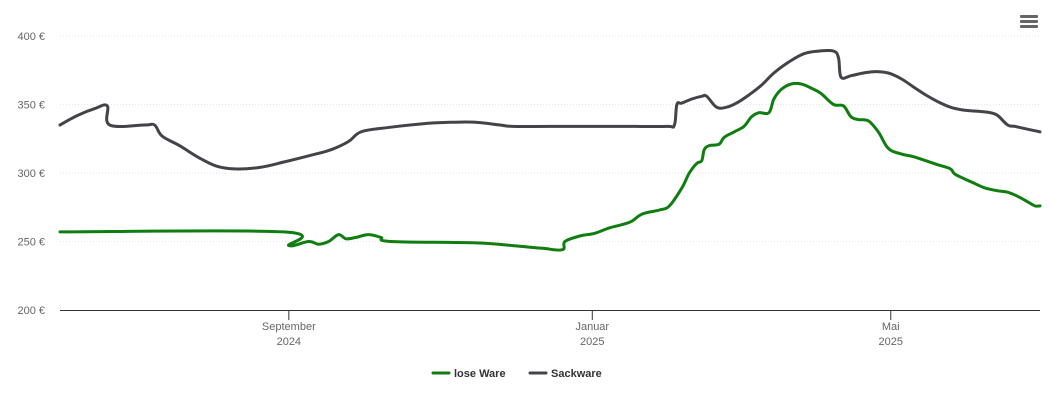 The width and height of the screenshot is (1050, 400). What do you see at coordinates (289, 342) in the screenshot?
I see `x-tick-sublabel: 2024` at bounding box center [289, 342].